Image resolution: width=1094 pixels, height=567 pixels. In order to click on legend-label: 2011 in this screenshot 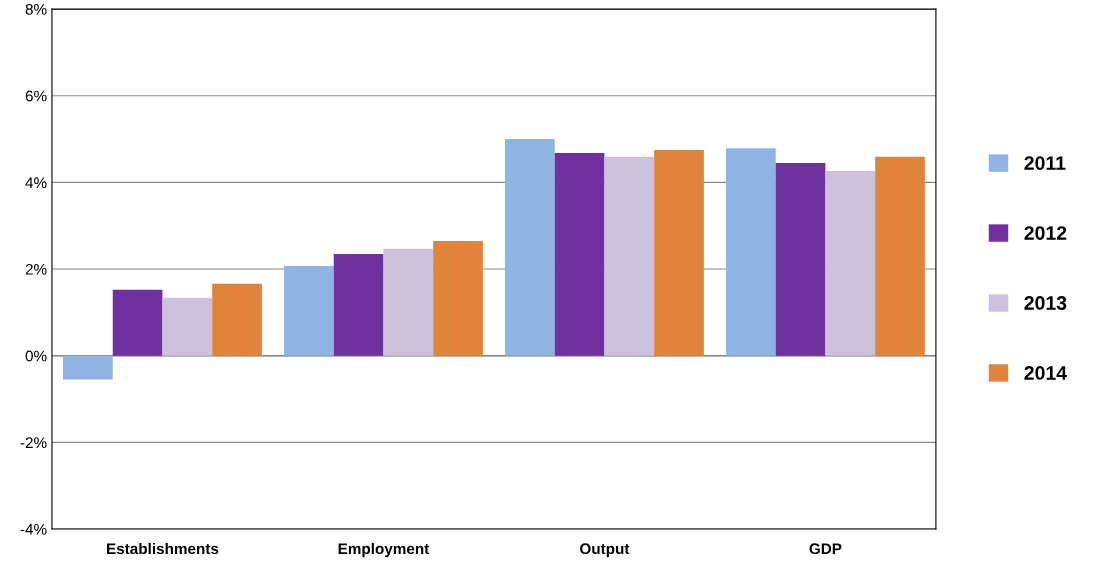, I will do `click(1045, 163)`.